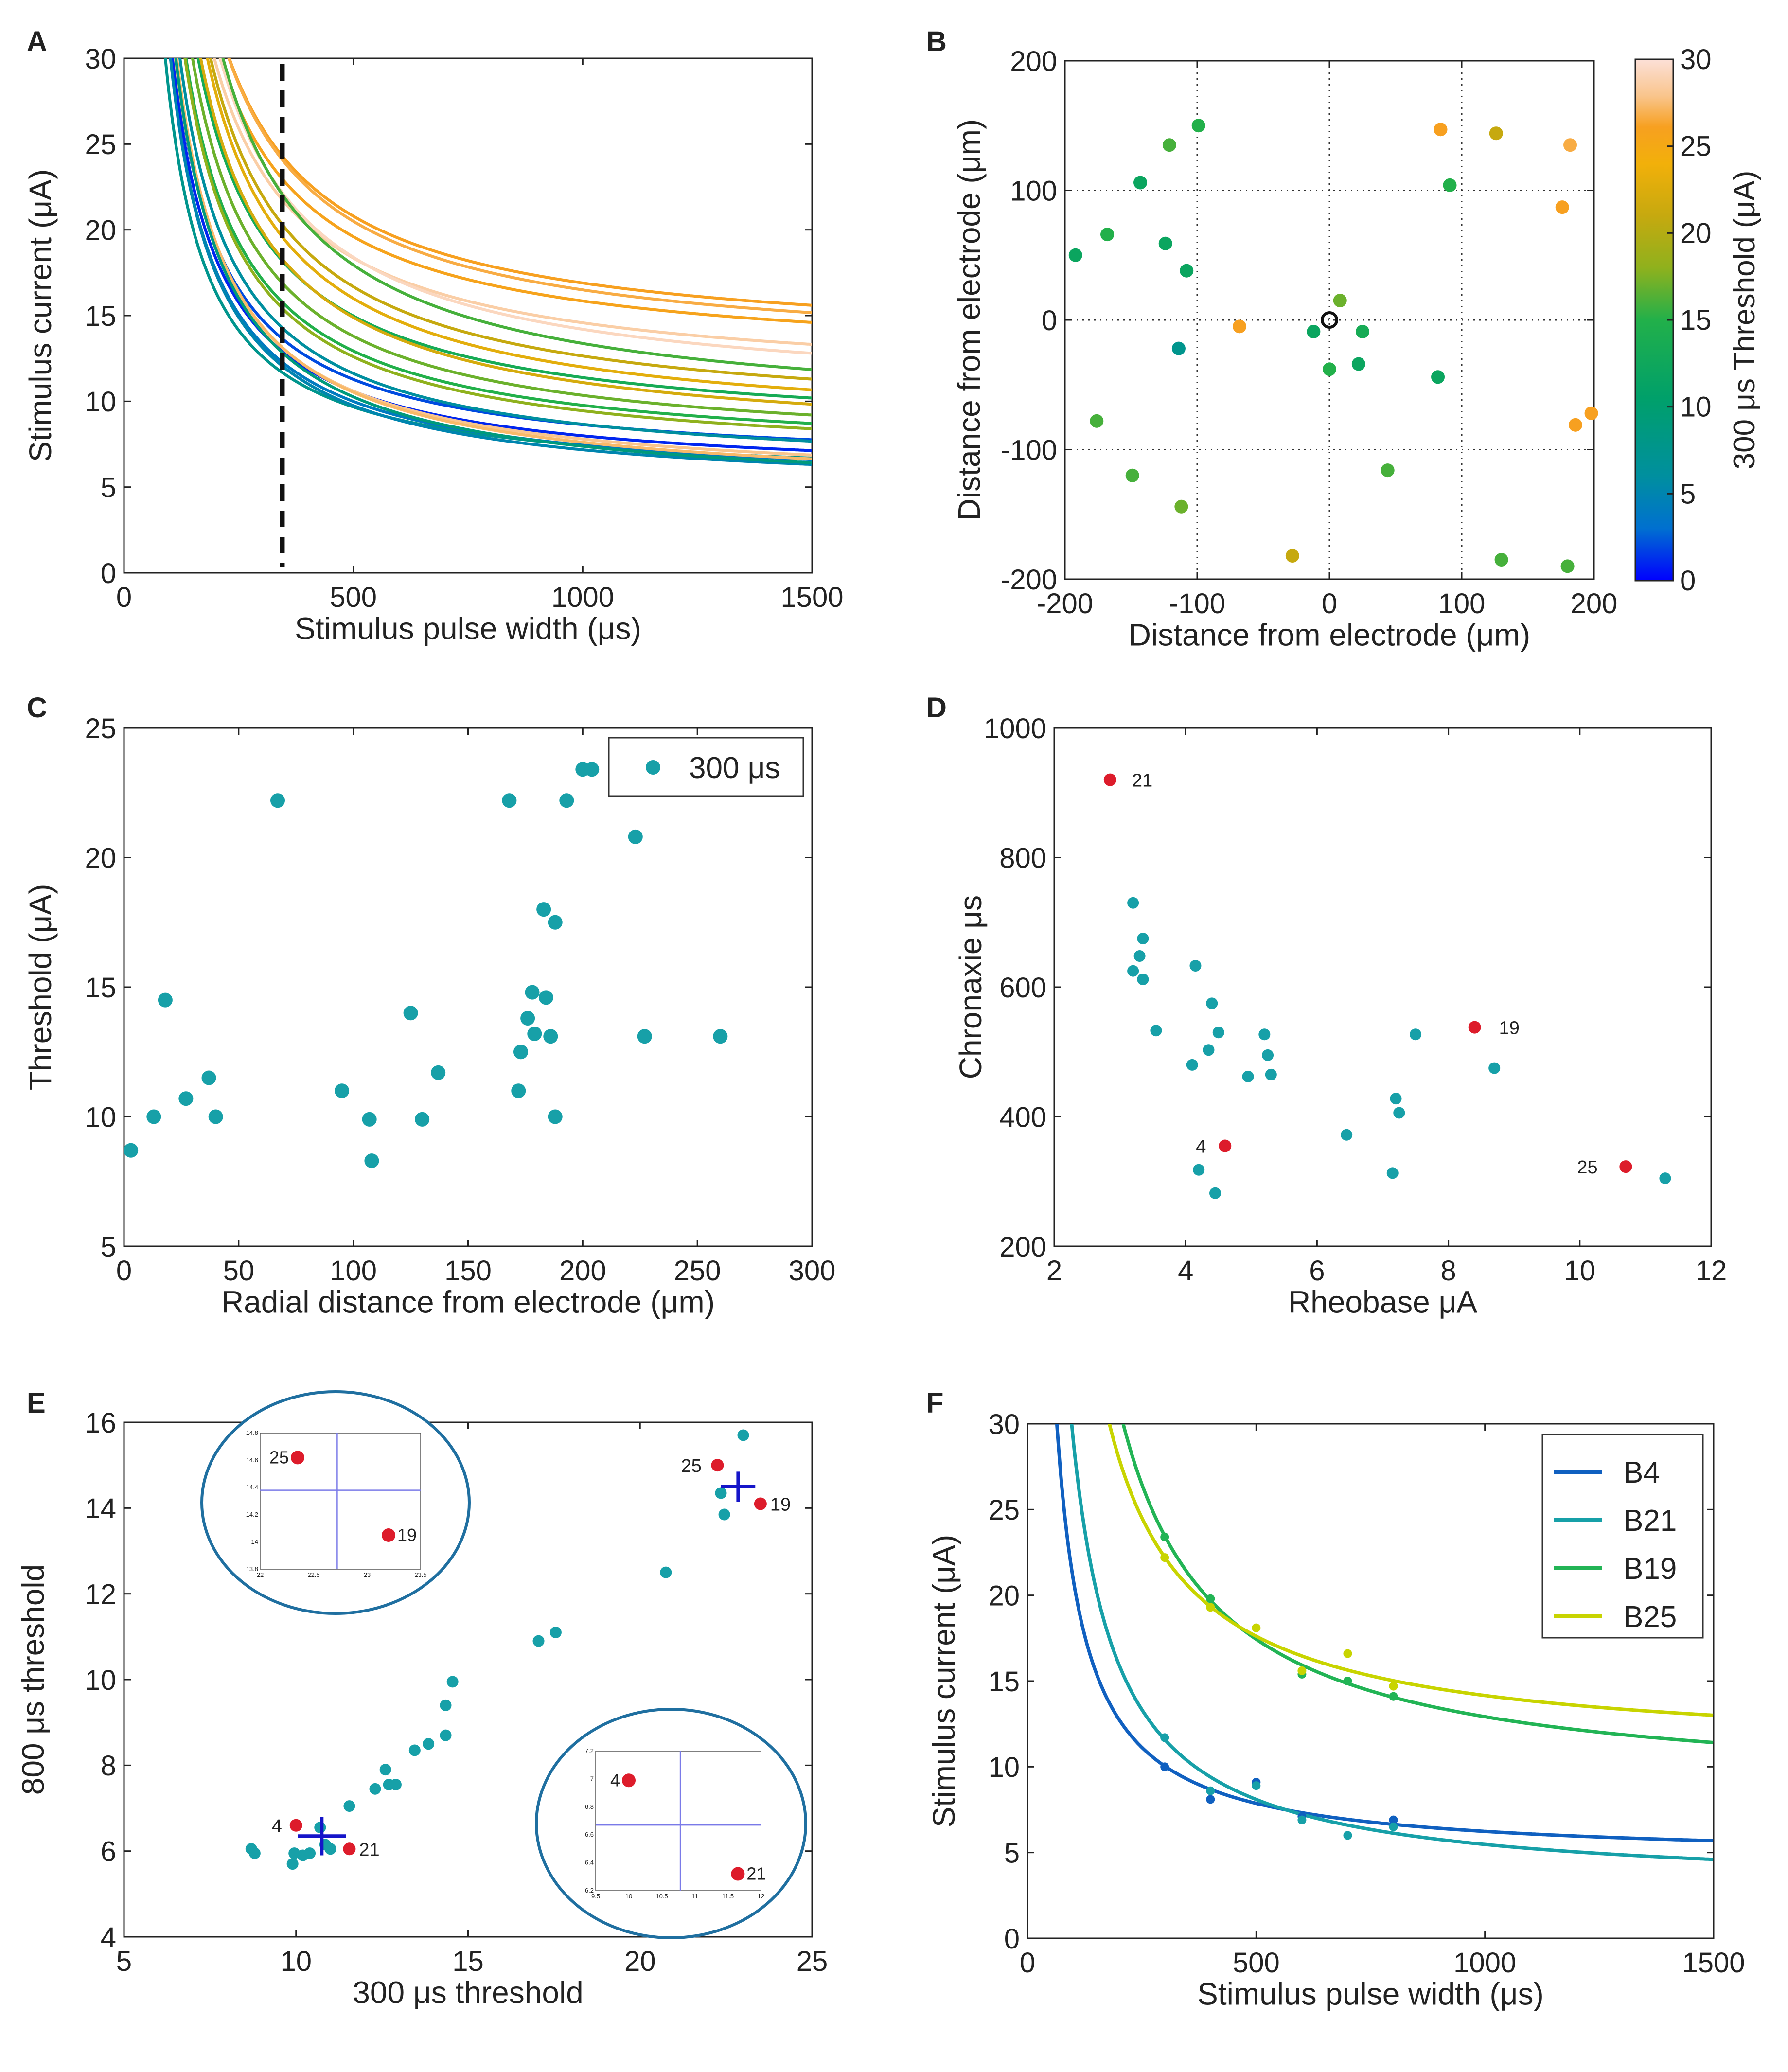 This screenshot has height=2072, width=1788. Describe the element at coordinates (590, 1890) in the screenshot. I see `inset-y-tick-label: 6.2` at that location.